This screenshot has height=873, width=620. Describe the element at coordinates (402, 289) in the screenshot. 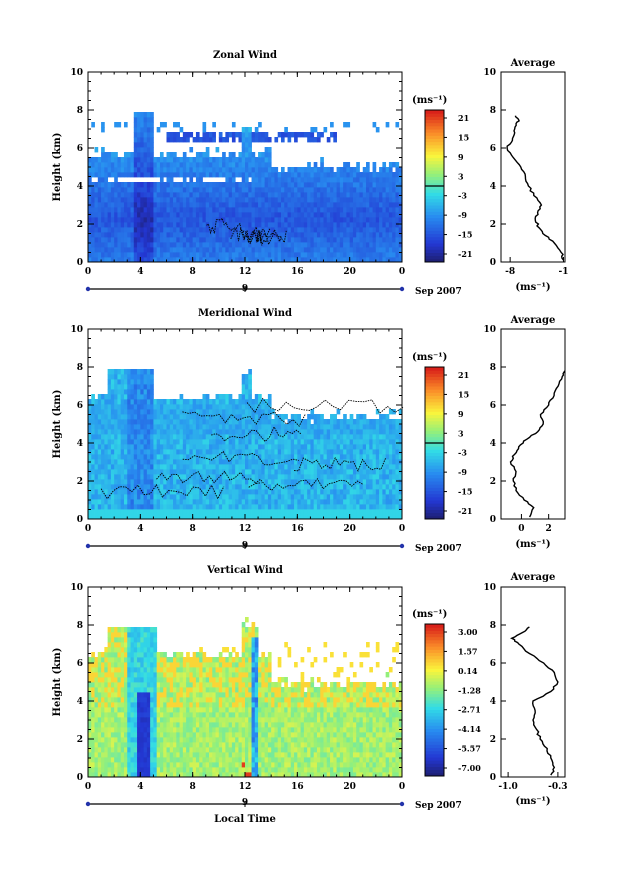

I see `timeline-endpoint` at that location.